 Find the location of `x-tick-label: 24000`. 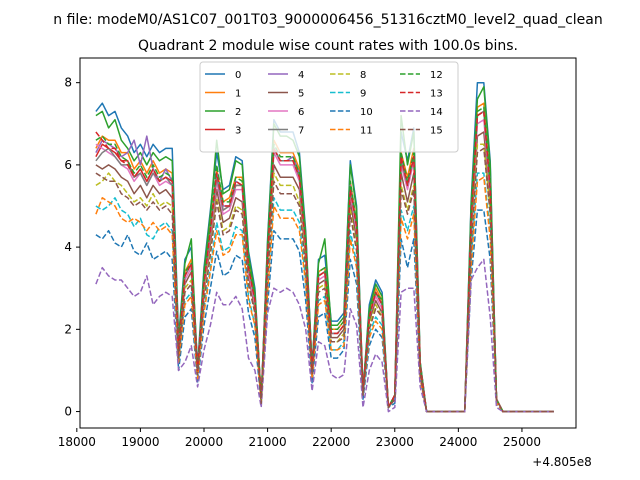

x-tick-label: 24000 is located at coordinates (458, 442).